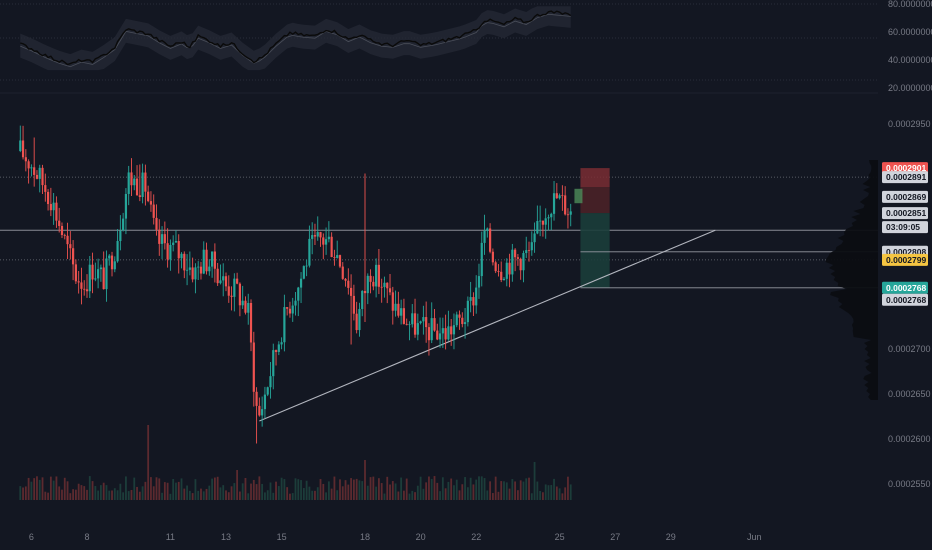  What do you see at coordinates (578, 196) in the screenshot?
I see `position-handle` at bounding box center [578, 196].